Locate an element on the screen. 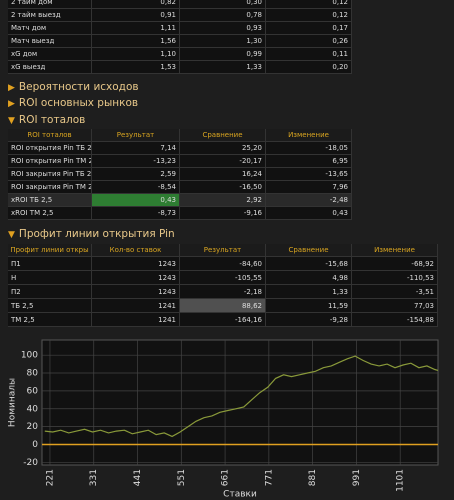 The width and height of the screenshot is (454, 500). cell: 88,62 is located at coordinates (223, 306).